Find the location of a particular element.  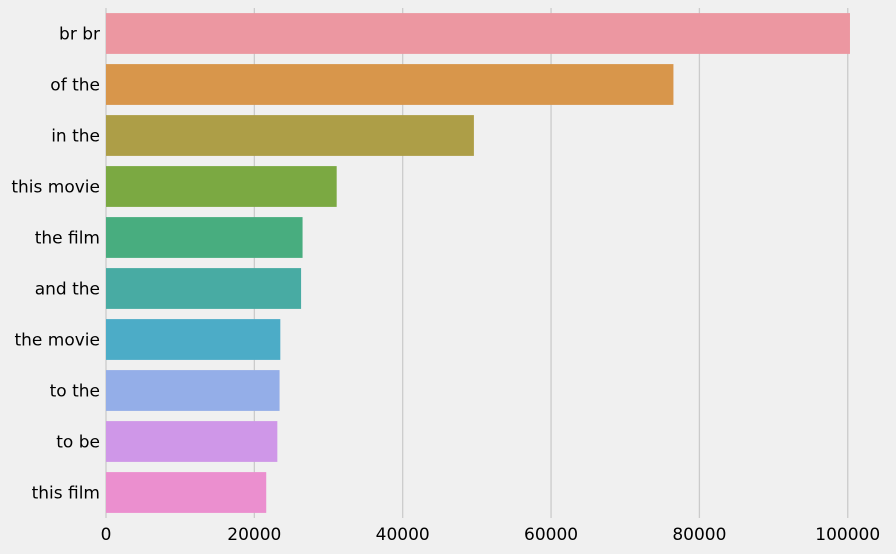

y-tick-label: the movie is located at coordinates (57, 341).